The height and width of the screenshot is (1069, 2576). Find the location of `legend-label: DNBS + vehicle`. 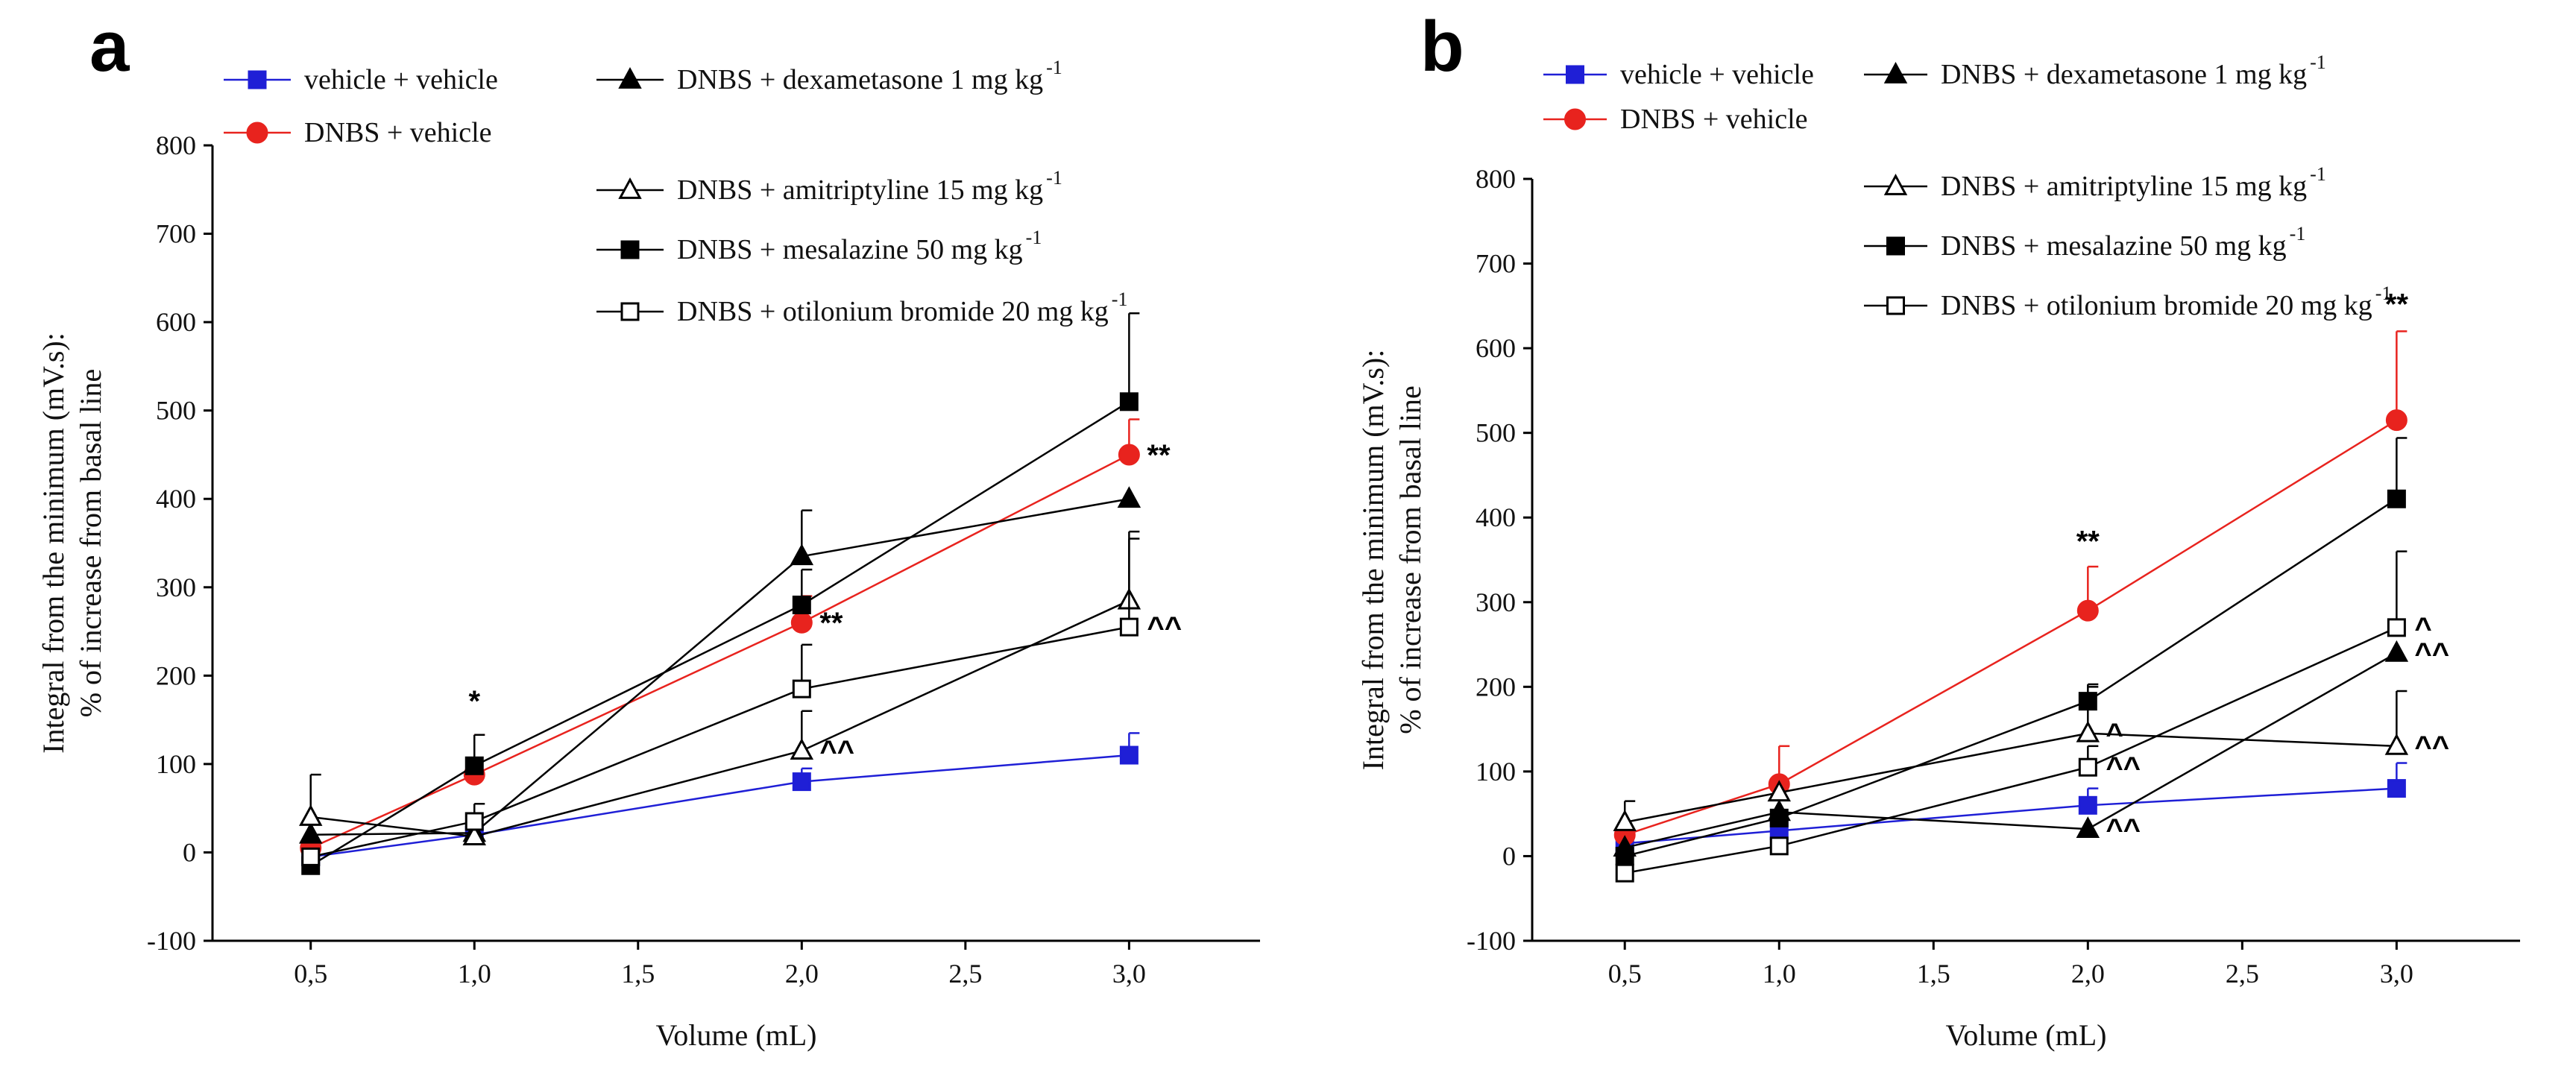

legend-label: DNBS + vehicle is located at coordinates (1714, 119).